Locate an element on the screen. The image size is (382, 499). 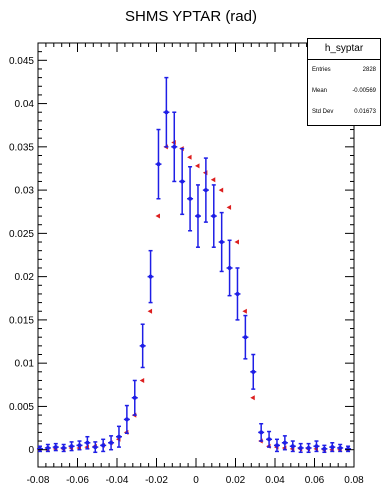
y-tick-label: 0.045 is located at coordinates (21, 61).